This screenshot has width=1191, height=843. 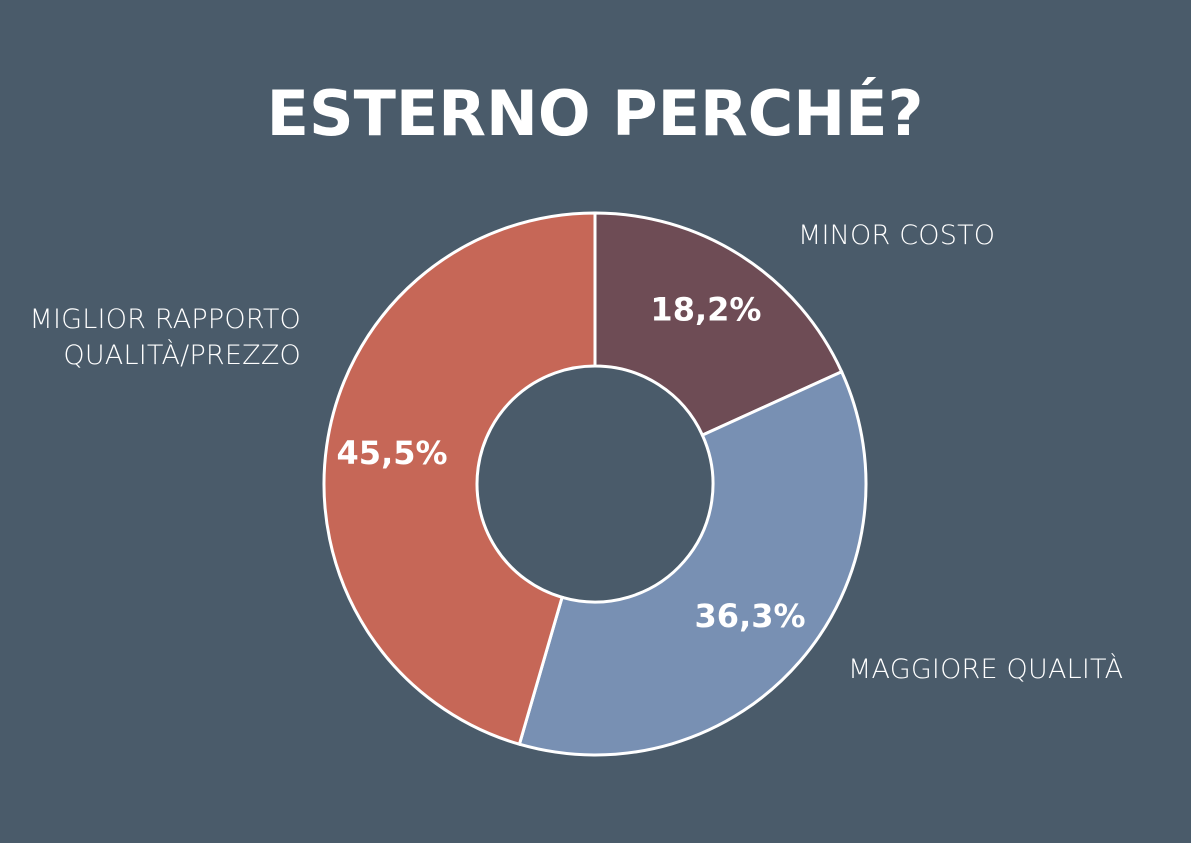 I want to click on value-label: 45,5%, so click(x=392, y=453).